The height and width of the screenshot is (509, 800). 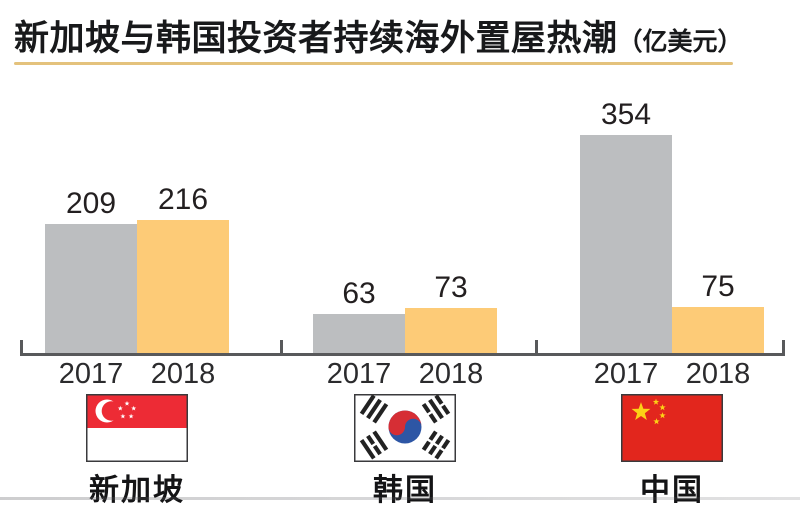 I want to click on bar-value-label: 63, so click(x=359, y=293).